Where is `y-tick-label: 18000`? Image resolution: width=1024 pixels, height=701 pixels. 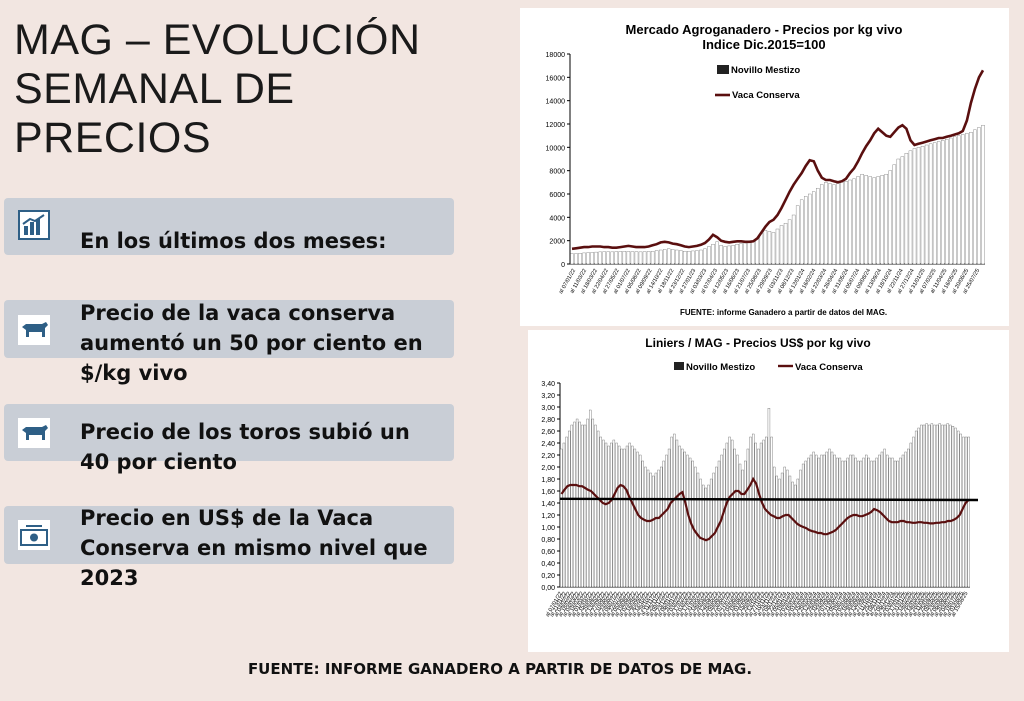
y-tick-label: 18000 is located at coordinates (556, 55).